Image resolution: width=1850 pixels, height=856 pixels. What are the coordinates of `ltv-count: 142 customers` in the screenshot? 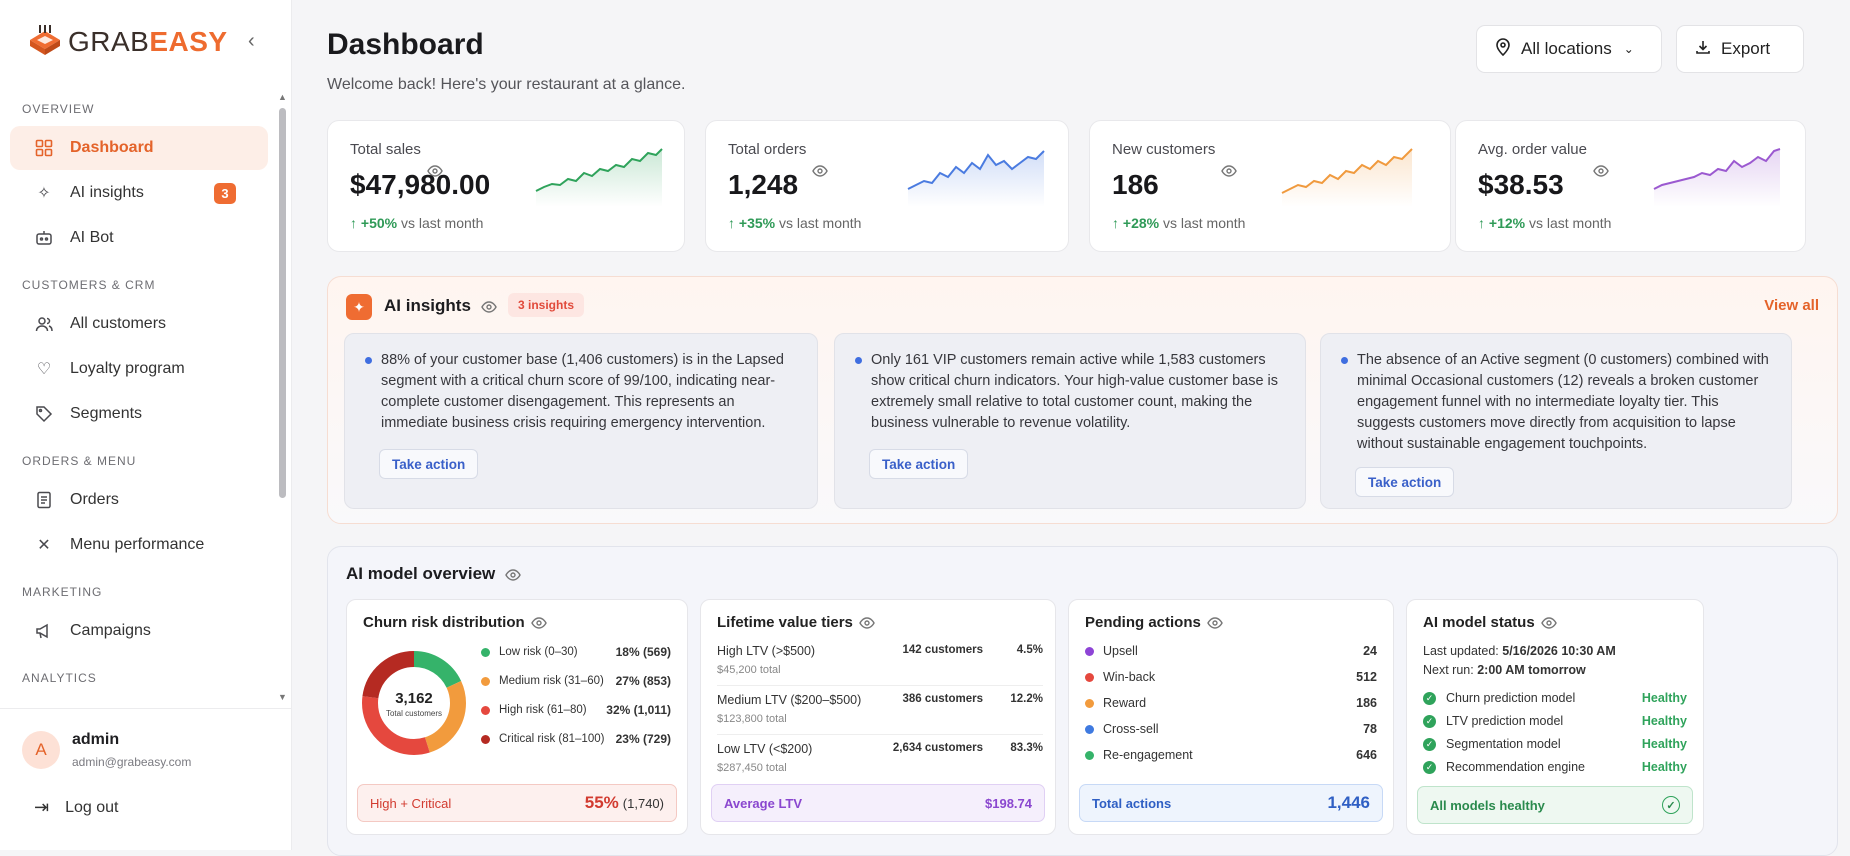 It's located at (942, 650).